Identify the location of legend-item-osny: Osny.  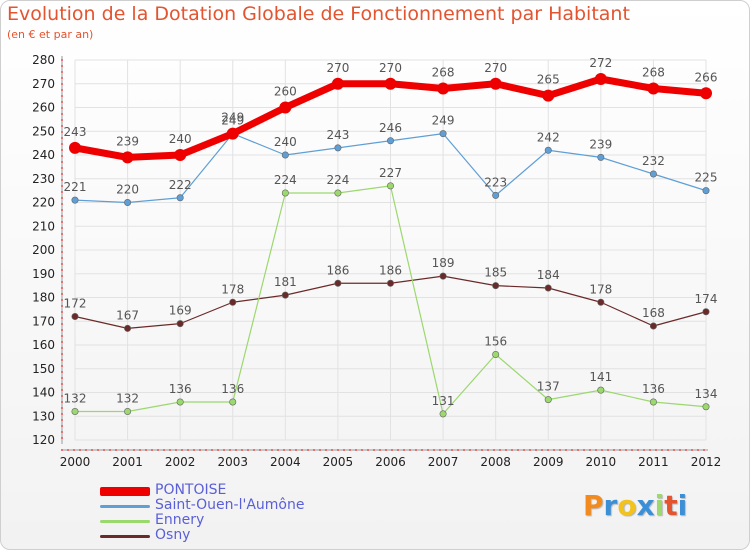
(250, 535).